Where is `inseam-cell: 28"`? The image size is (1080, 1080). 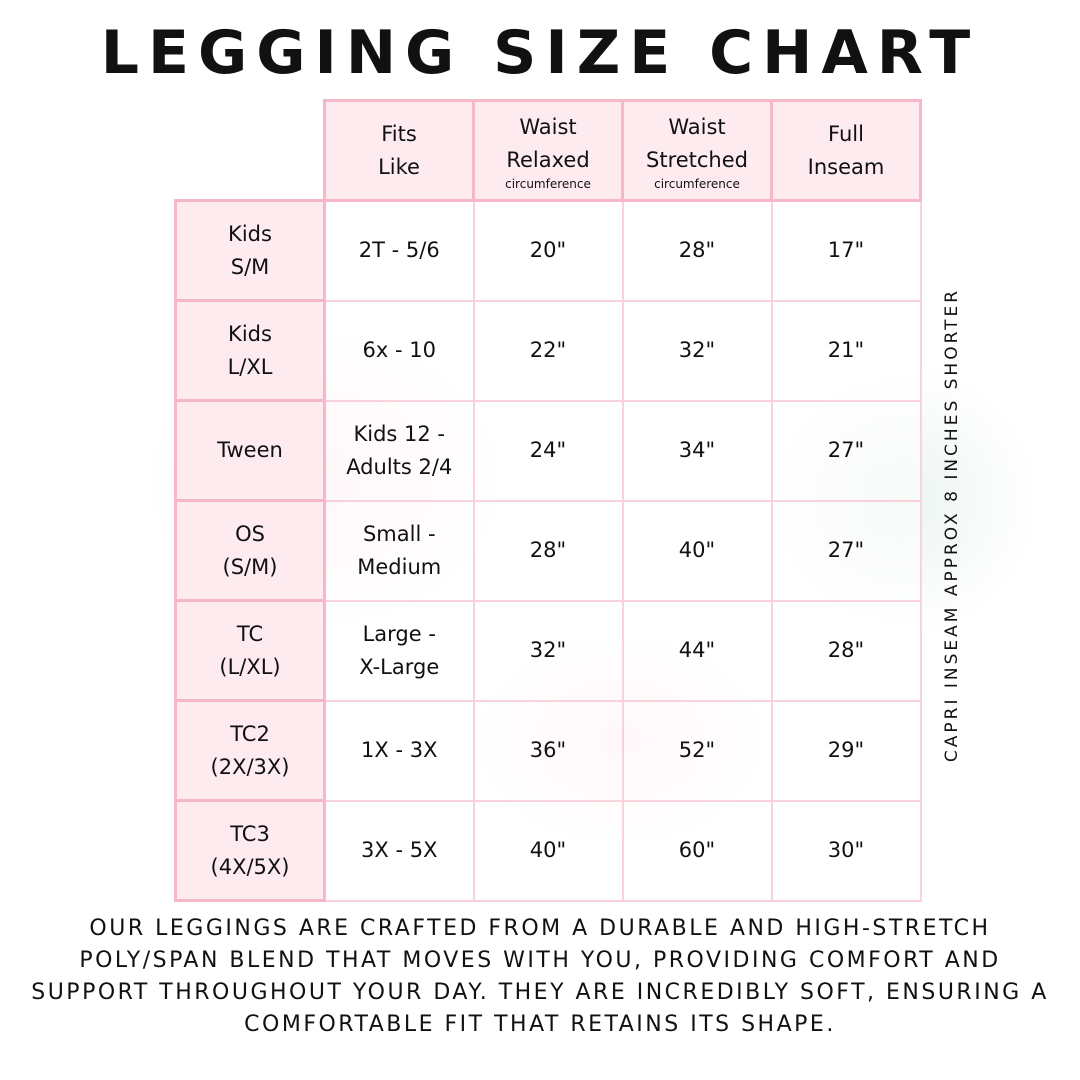 inseam-cell: 28" is located at coordinates (846, 650).